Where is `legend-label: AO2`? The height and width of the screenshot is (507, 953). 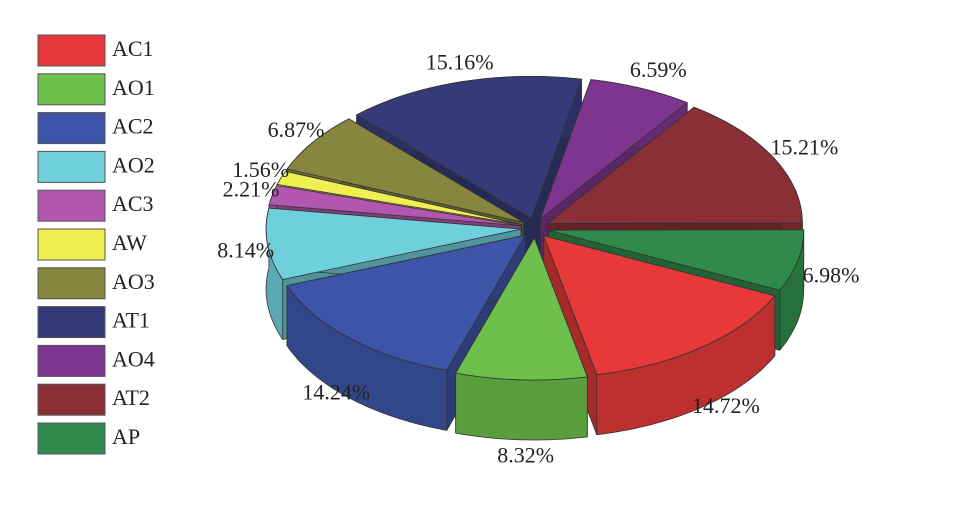
legend-label: AO2 is located at coordinates (133, 164).